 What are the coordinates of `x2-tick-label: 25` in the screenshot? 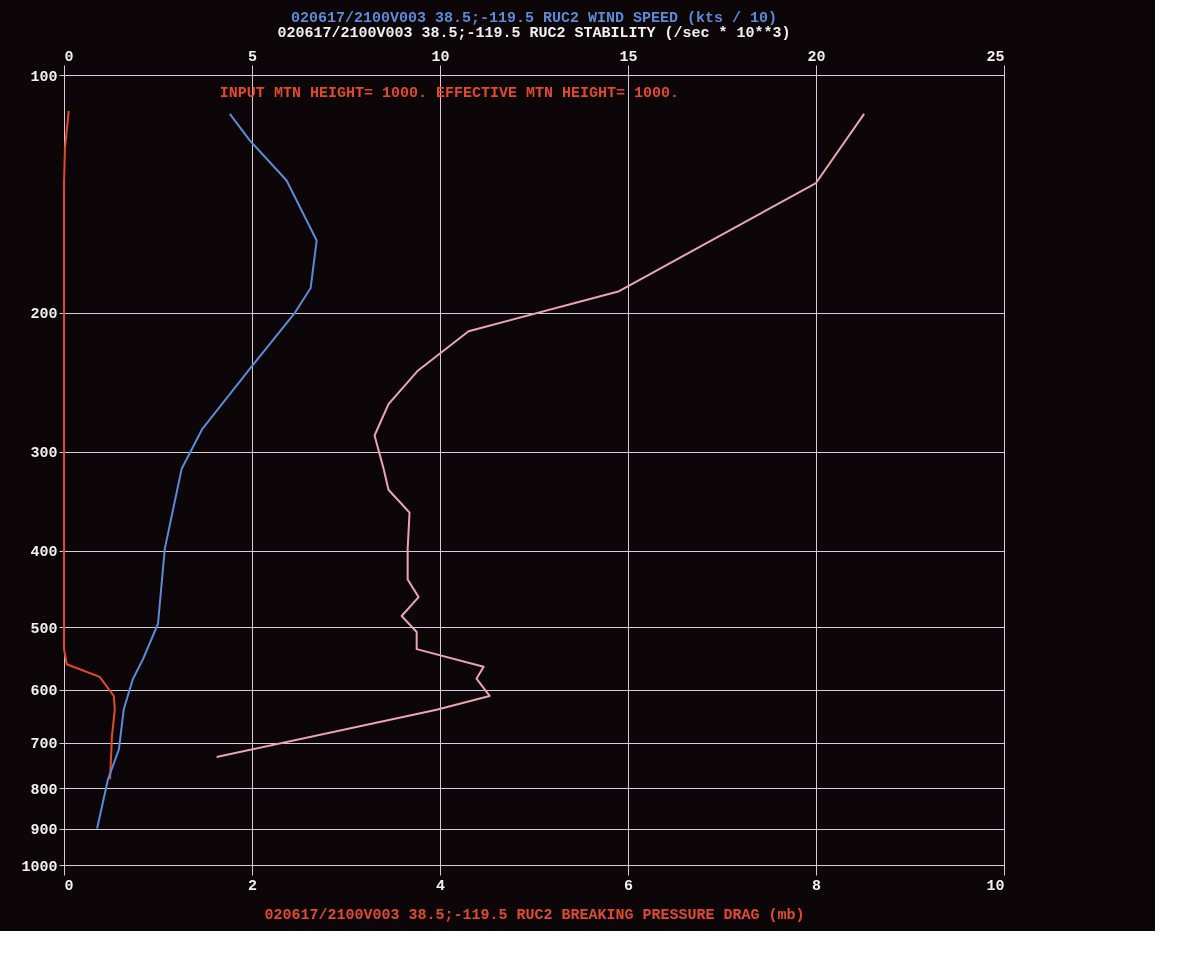 It's located at (995, 57).